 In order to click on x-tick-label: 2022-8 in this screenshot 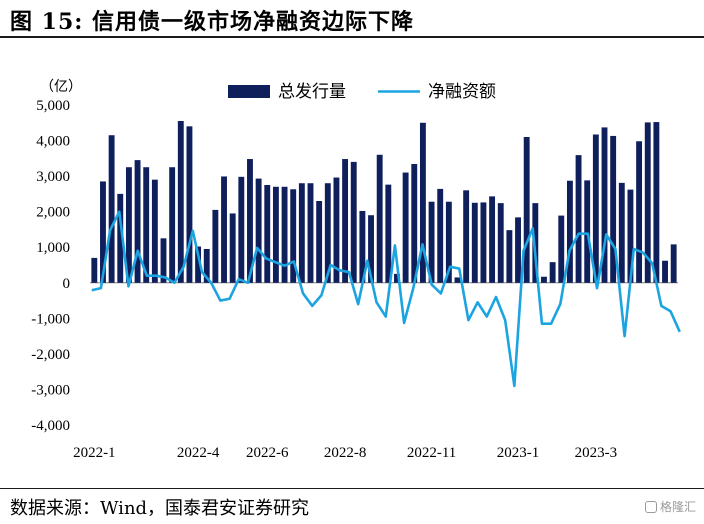, I will do `click(345, 453)`.